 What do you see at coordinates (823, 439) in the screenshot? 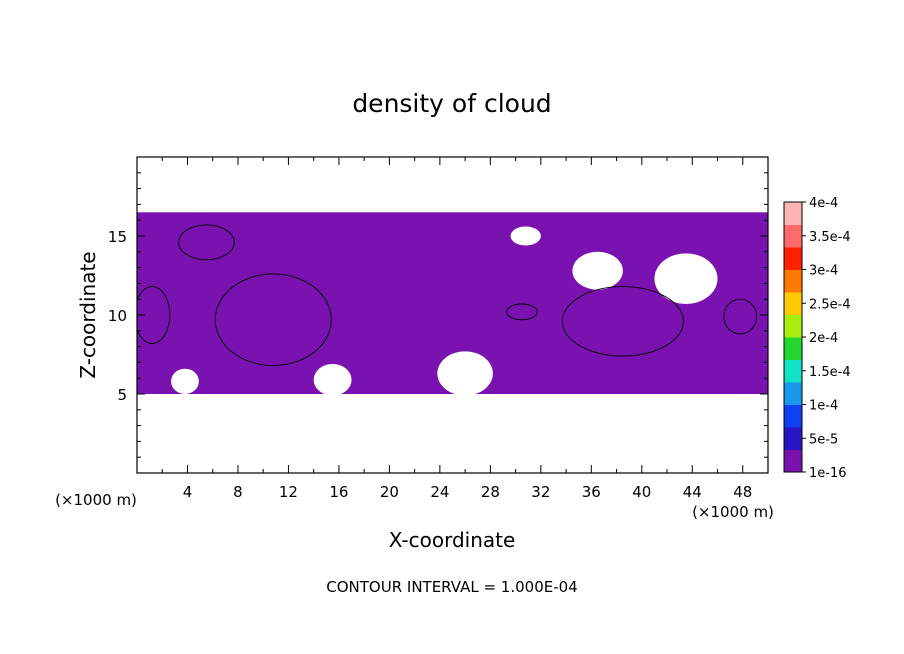
I see `colorbar-label: 5e-5` at bounding box center [823, 439].